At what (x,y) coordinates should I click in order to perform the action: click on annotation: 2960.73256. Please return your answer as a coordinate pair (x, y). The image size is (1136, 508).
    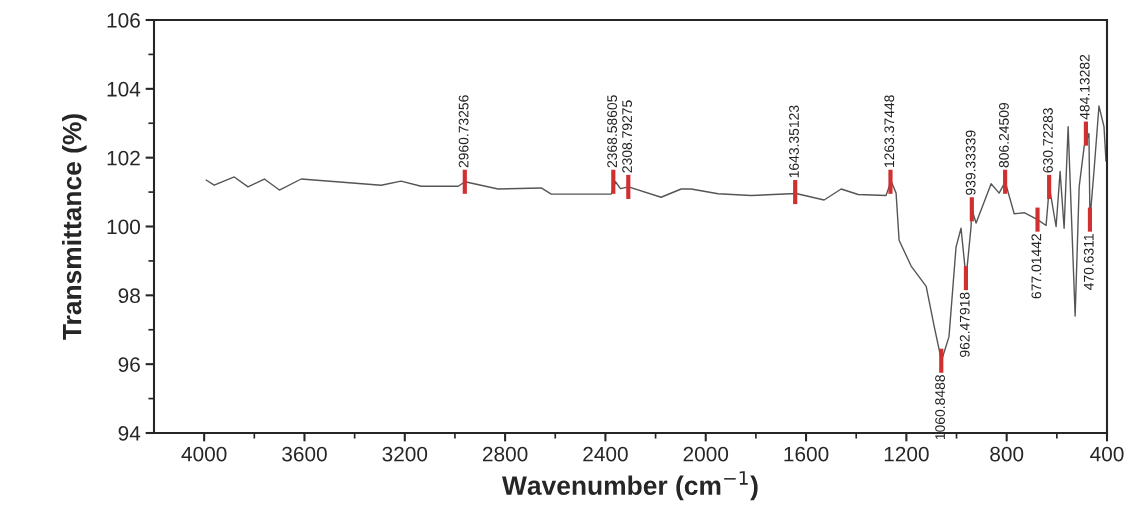
    Looking at the image, I should click on (463, 131).